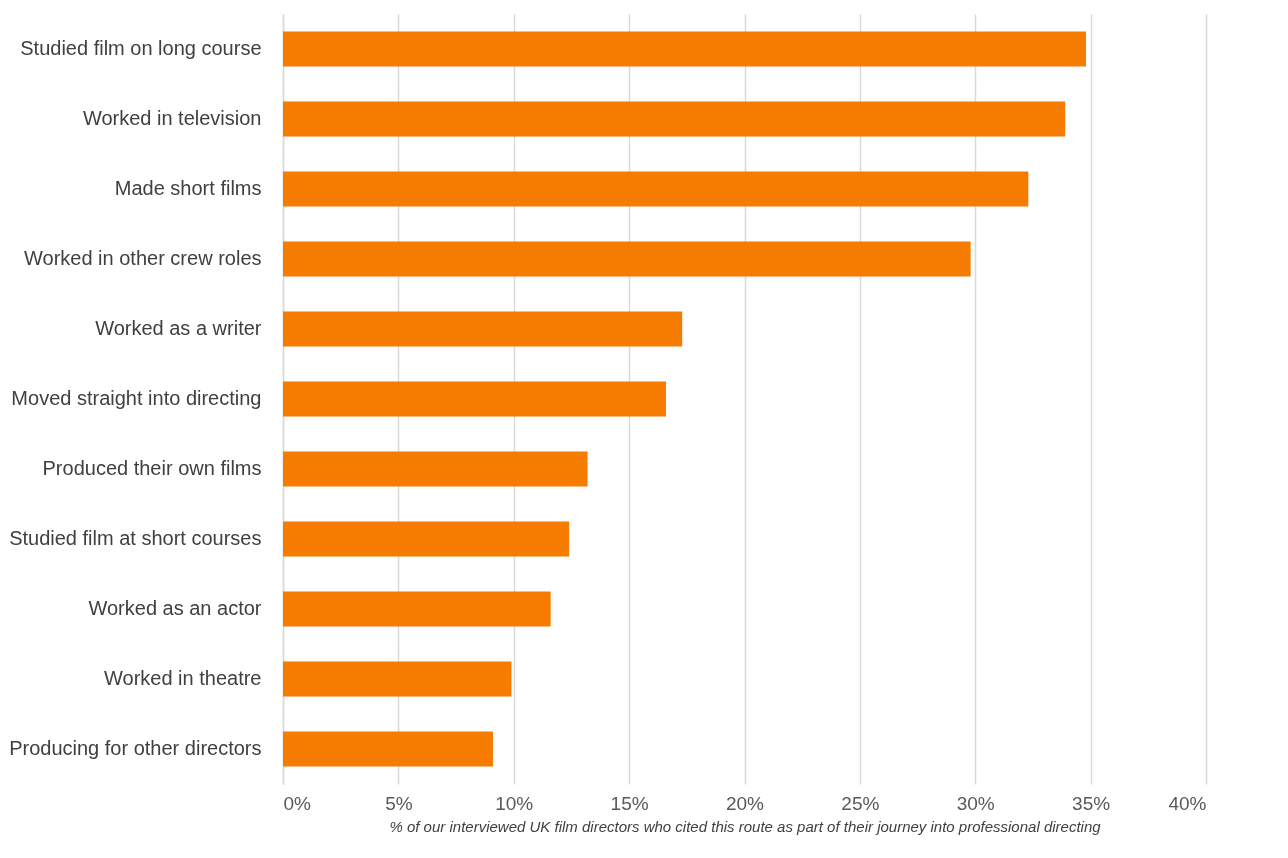 The height and width of the screenshot is (858, 1288). What do you see at coordinates (860, 803) in the screenshot?
I see `x-tick-label: 25%` at bounding box center [860, 803].